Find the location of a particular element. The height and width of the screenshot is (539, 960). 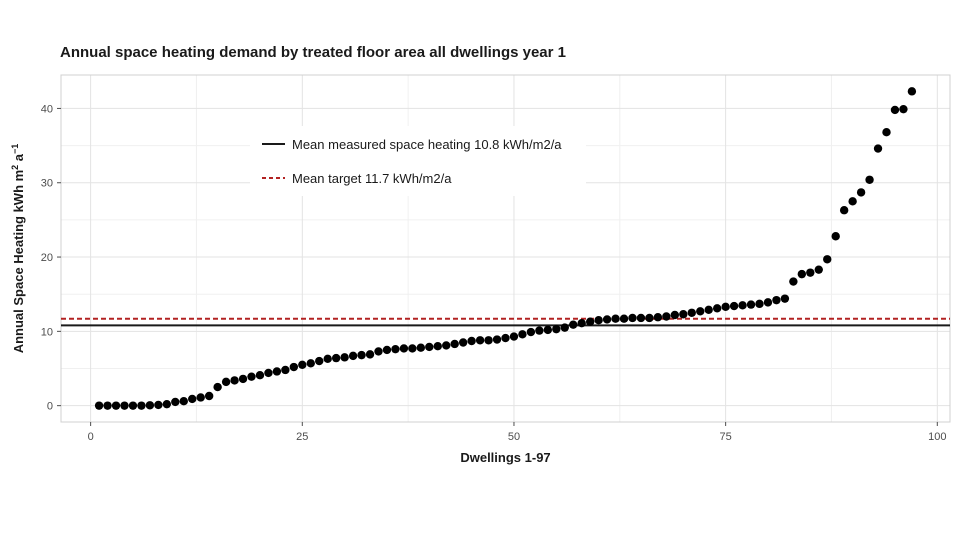

x-tick-label: 25 is located at coordinates (302, 437).